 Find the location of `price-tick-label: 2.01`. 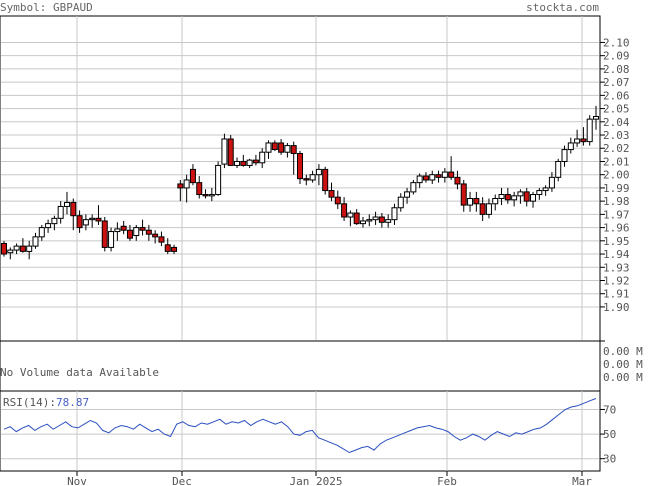

price-tick-label: 2.01 is located at coordinates (616, 161).